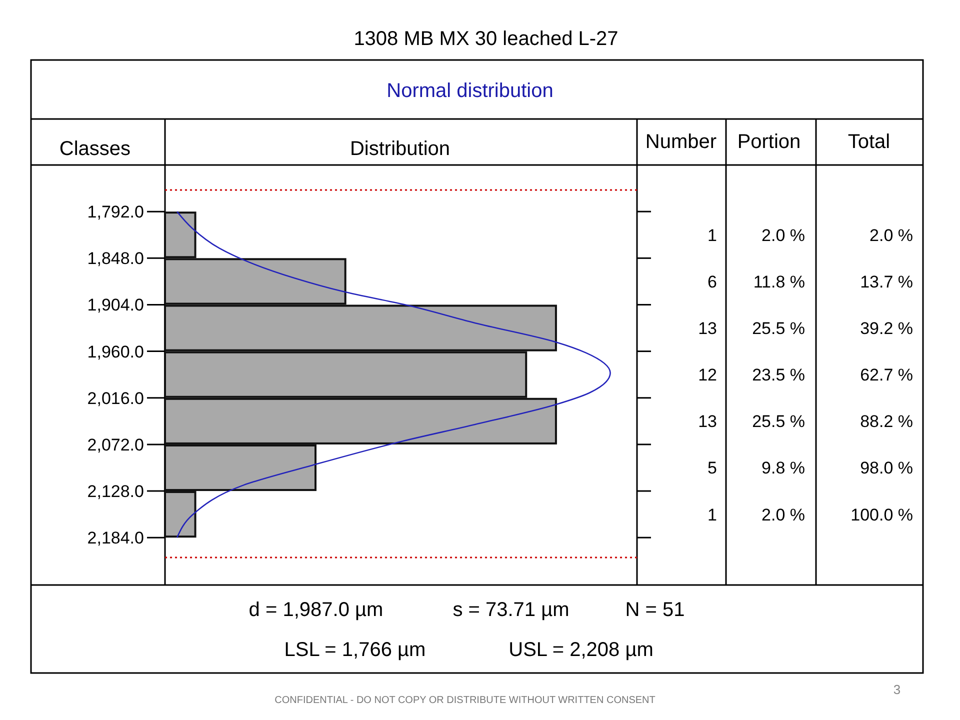 Image resolution: width=960 pixels, height=720 pixels. What do you see at coordinates (707, 375) in the screenshot?
I see `text: 12` at bounding box center [707, 375].